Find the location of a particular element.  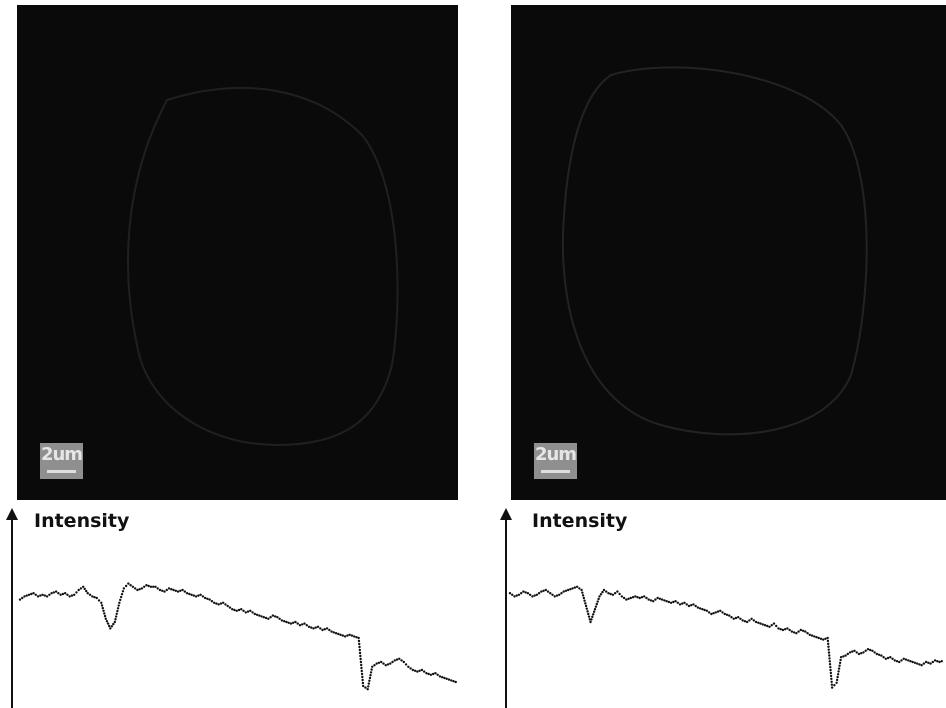

scale-bar is located at coordinates (555, 471).